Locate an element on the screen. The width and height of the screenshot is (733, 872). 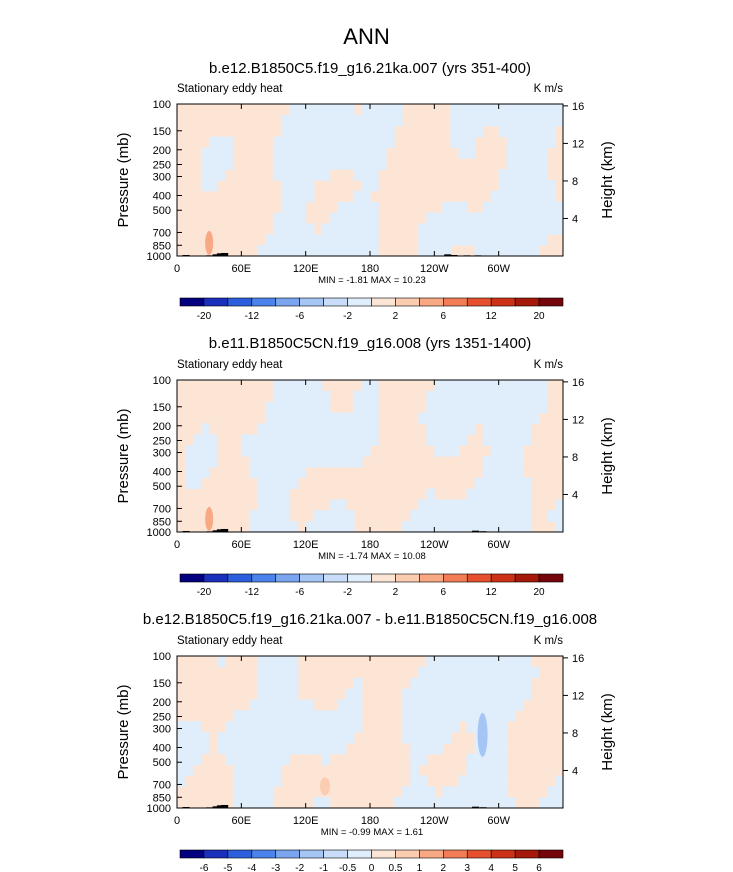
y2-tick-label: 12 is located at coordinates (578, 420).